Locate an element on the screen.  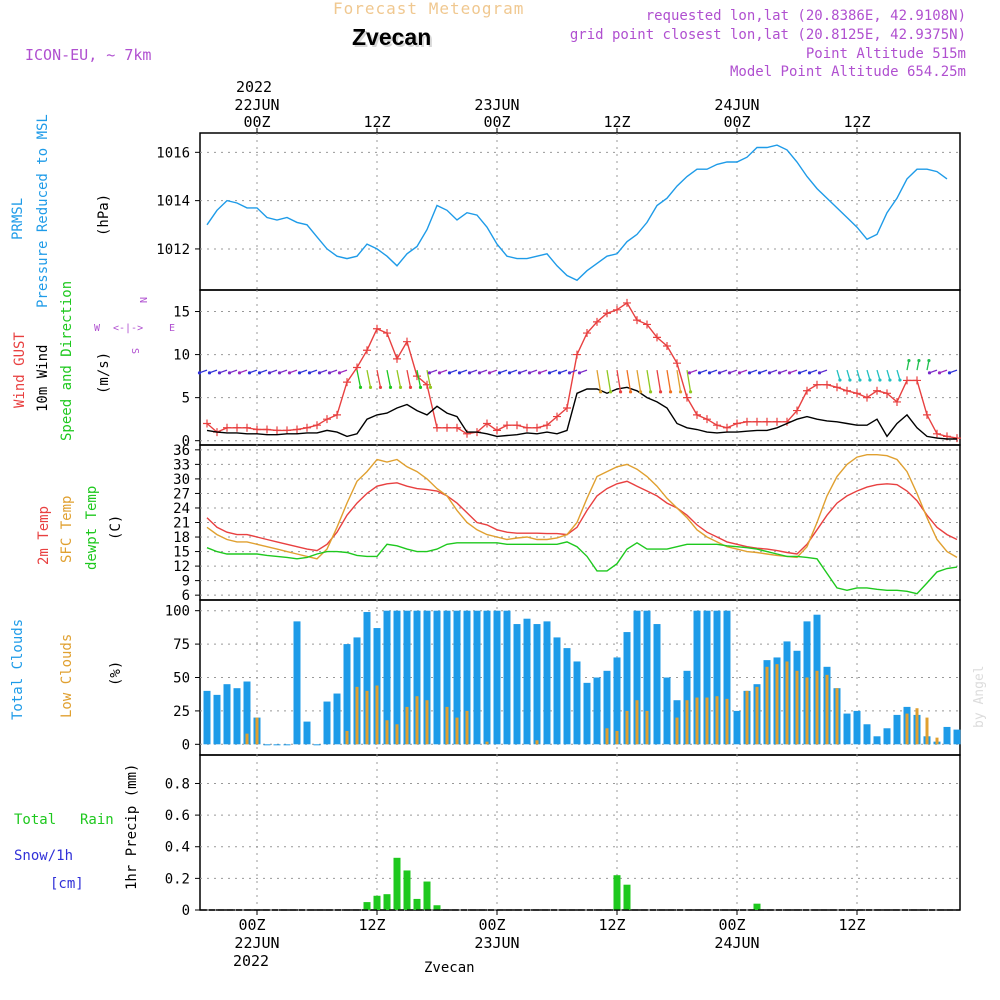
snow-unit-label: [cm] is located at coordinates (67, 884).